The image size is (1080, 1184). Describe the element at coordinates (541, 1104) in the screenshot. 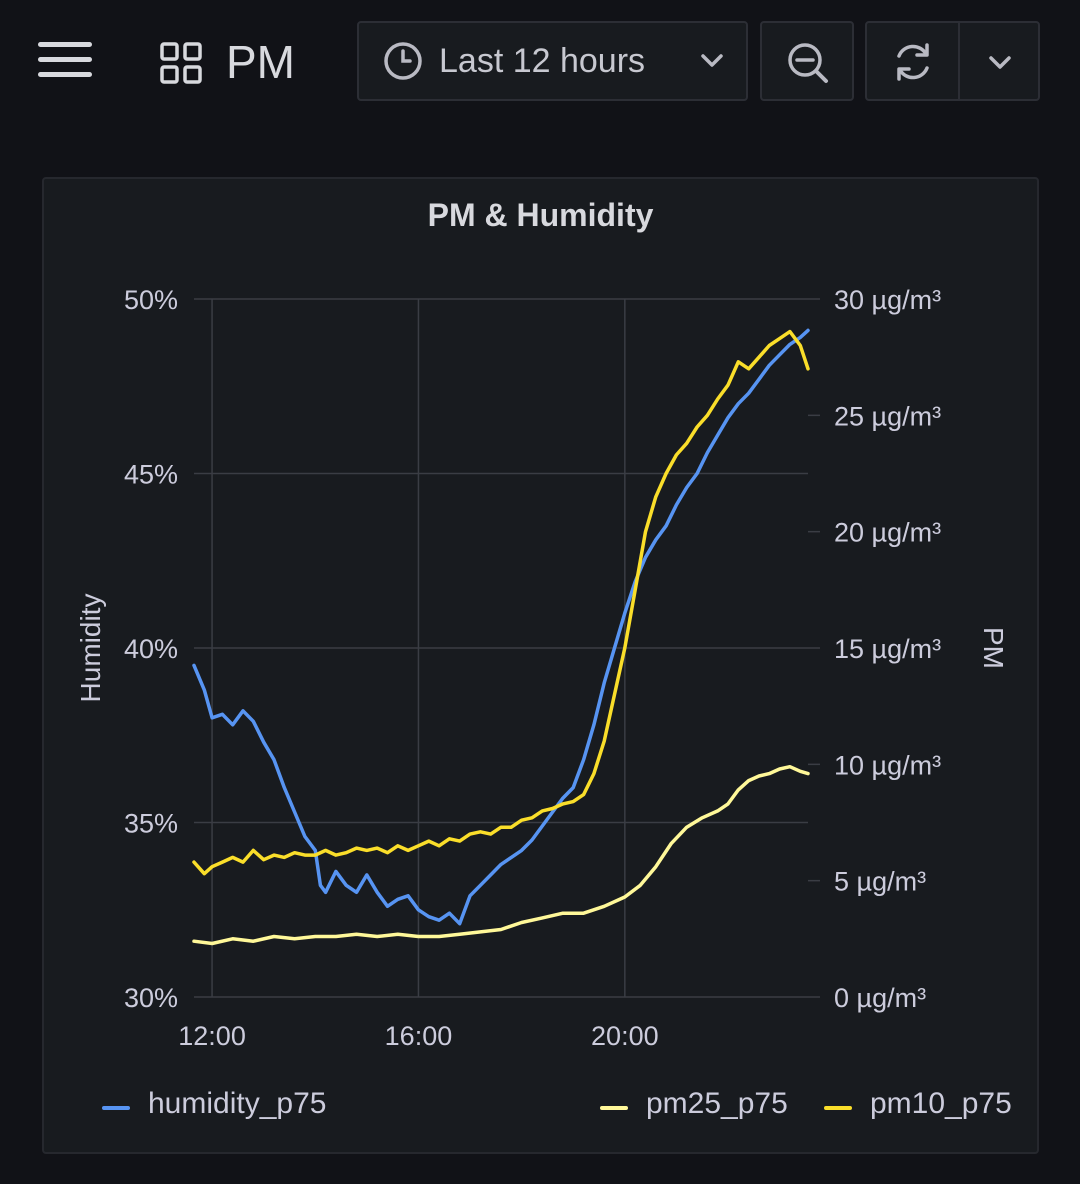

I see `legend: humidity_p75 pm25_p75 pm10_p75` at that location.